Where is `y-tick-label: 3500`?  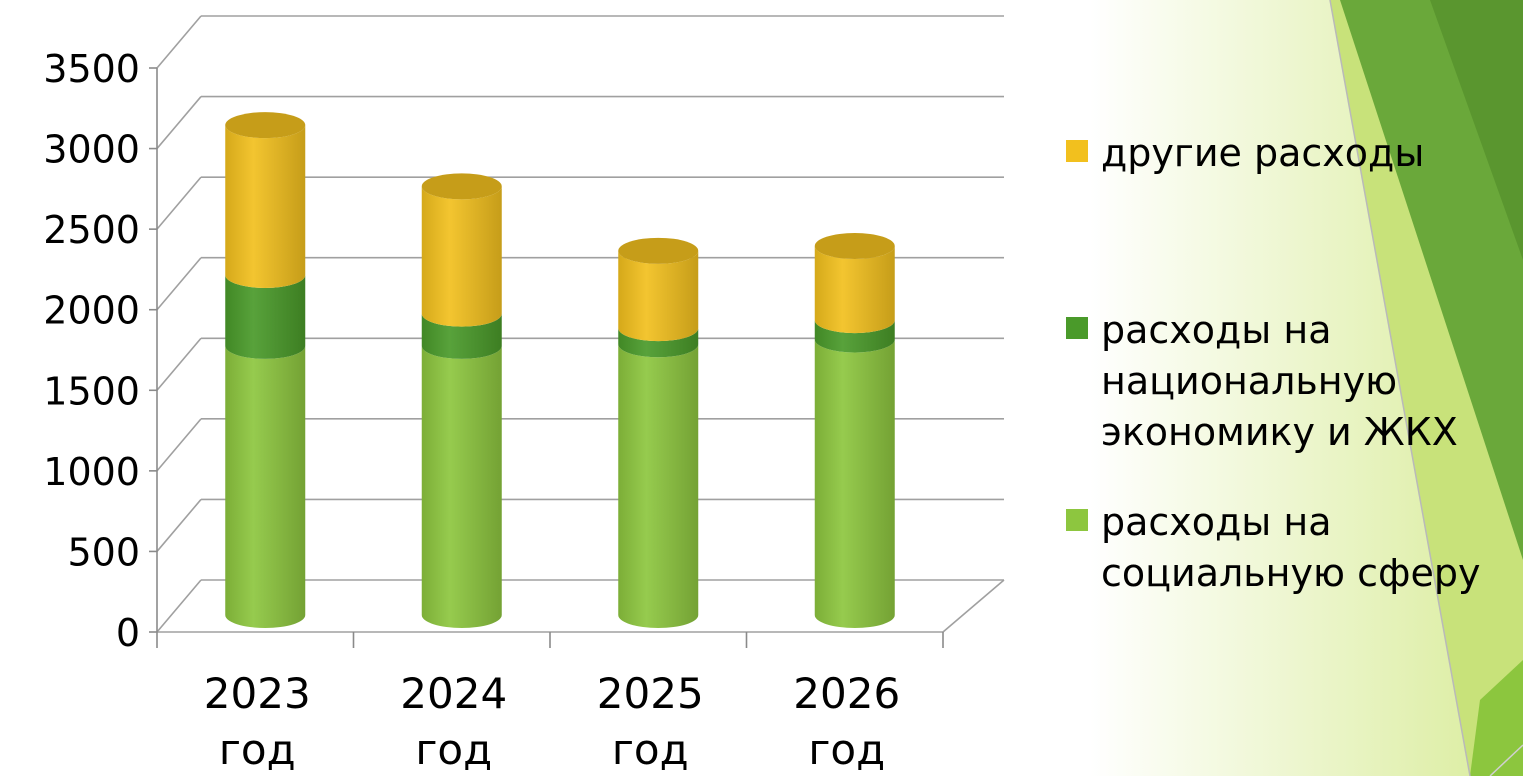
y-tick-label: 3500 is located at coordinates (91, 69).